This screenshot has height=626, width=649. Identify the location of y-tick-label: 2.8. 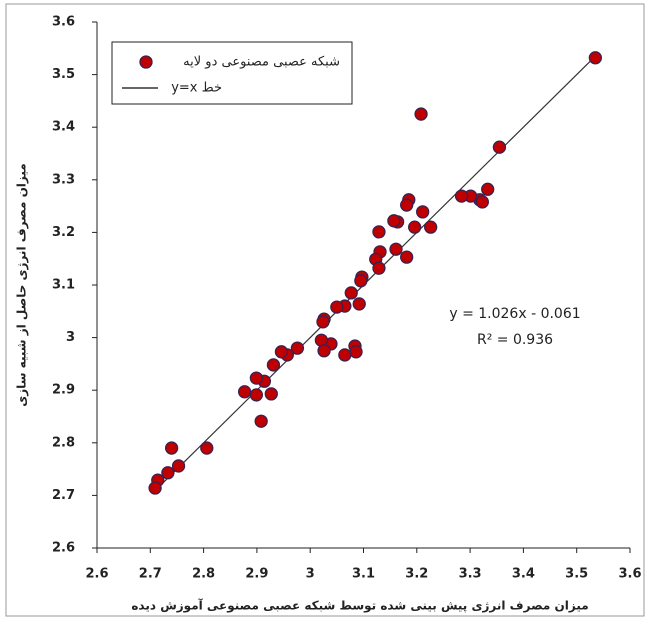
(63, 442).